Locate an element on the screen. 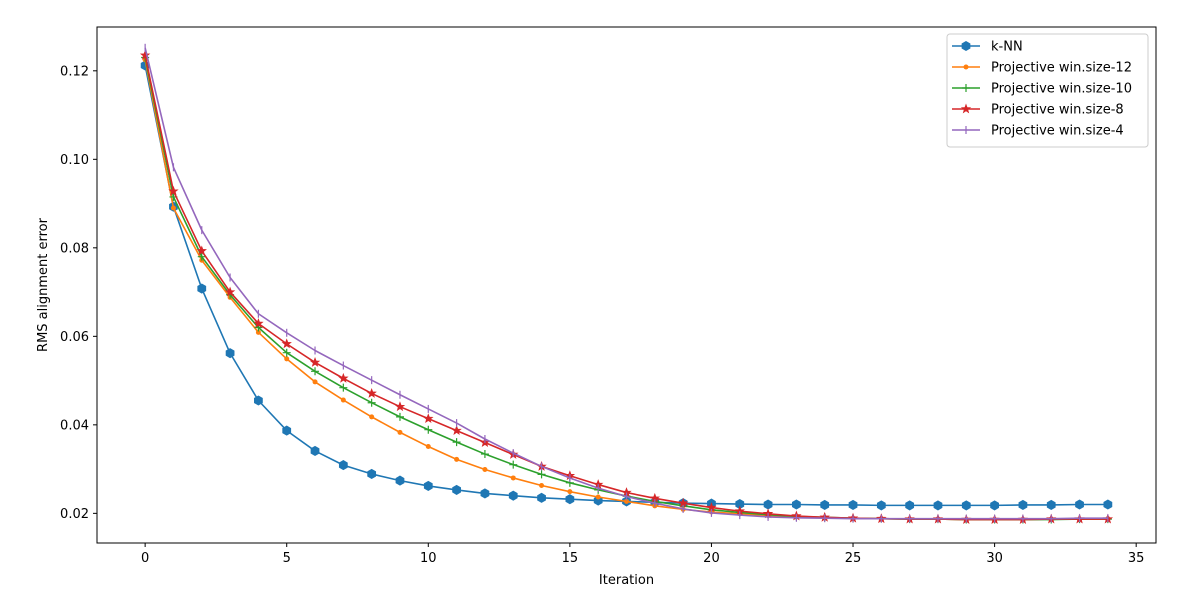  y-tick-label: 0.08 is located at coordinates (74, 248).